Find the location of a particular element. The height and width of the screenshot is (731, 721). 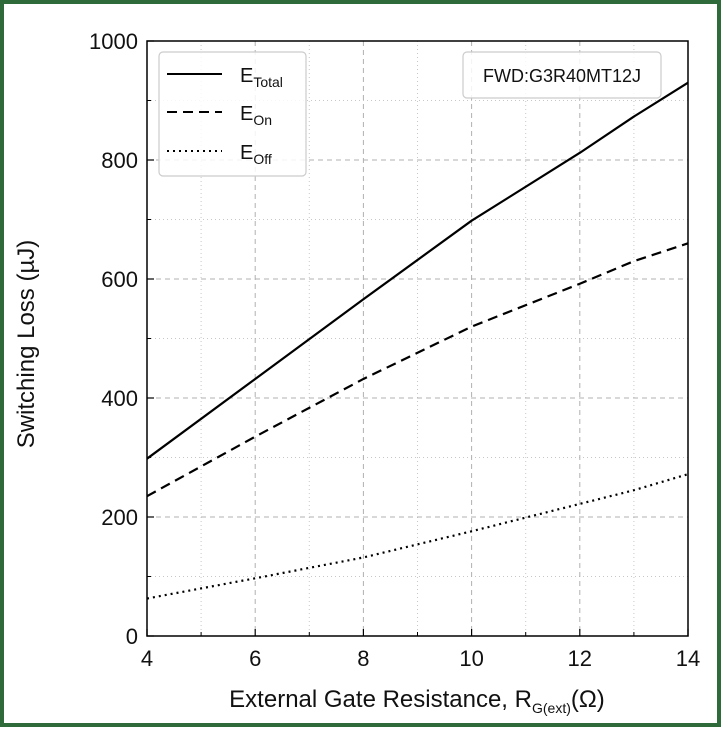

annotation-frame is located at coordinates (562, 75).